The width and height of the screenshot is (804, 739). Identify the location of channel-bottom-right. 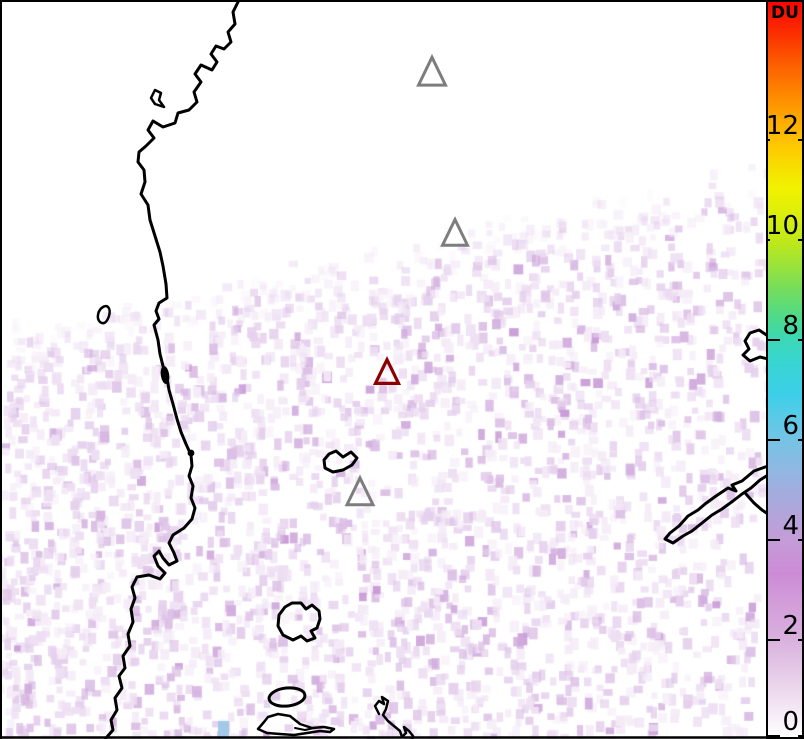
(394, 717).